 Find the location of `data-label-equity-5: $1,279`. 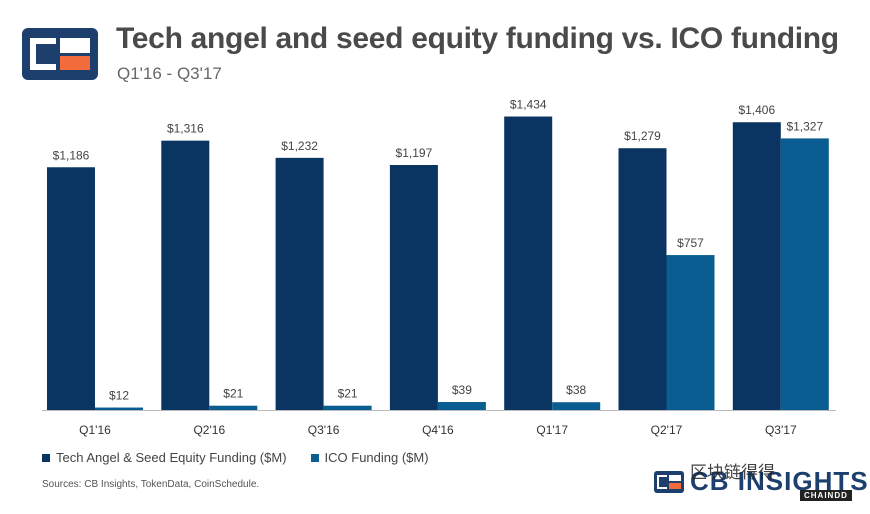

data-label-equity-5: $1,279 is located at coordinates (642, 136).